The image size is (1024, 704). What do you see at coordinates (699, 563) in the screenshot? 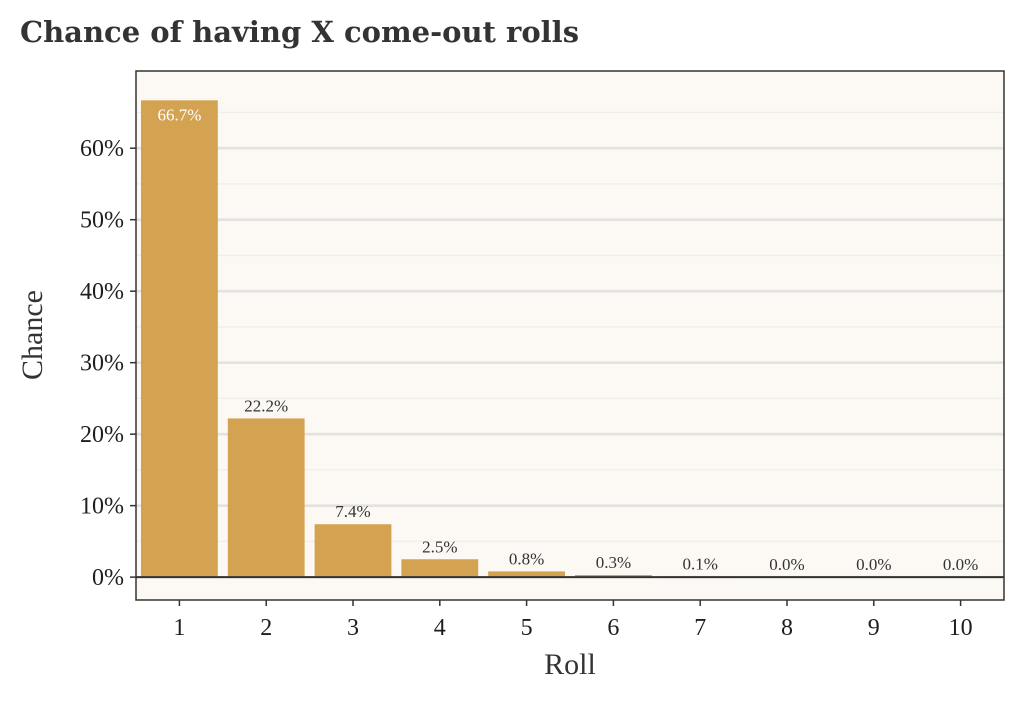
I see `data-label-7: 0.1%` at bounding box center [699, 563].